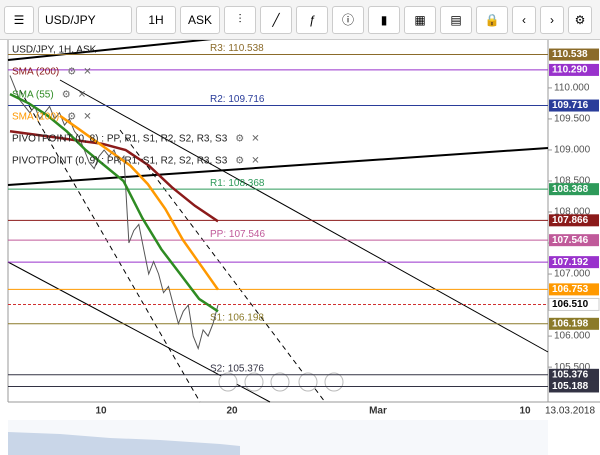 This screenshot has width=600, height=455. I want to click on price-tag-label: 107.546, so click(570, 240).